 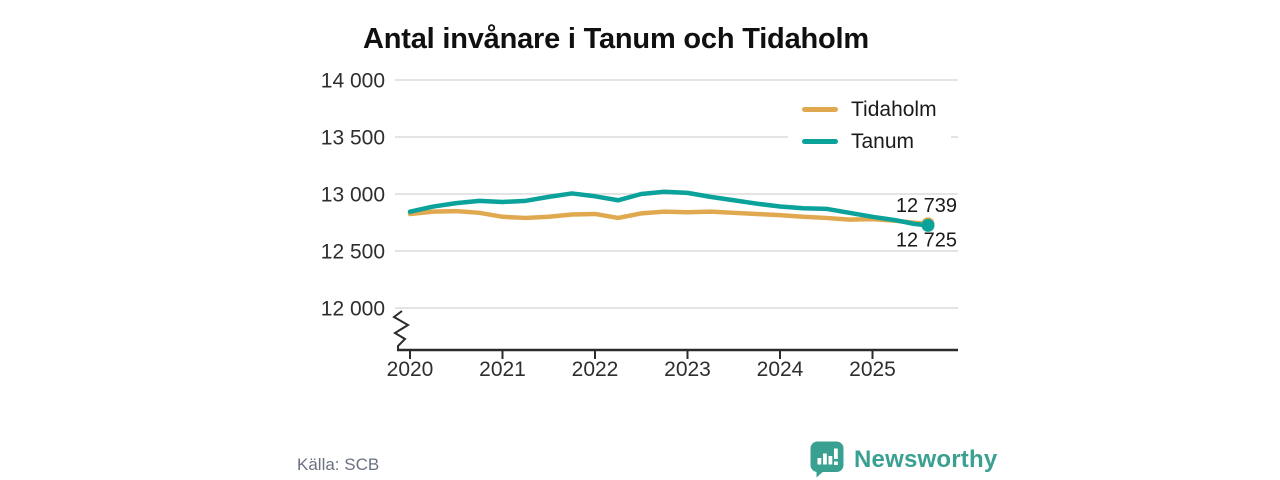 What do you see at coordinates (883, 141) in the screenshot?
I see `legend-label-tanum: Tanum` at bounding box center [883, 141].